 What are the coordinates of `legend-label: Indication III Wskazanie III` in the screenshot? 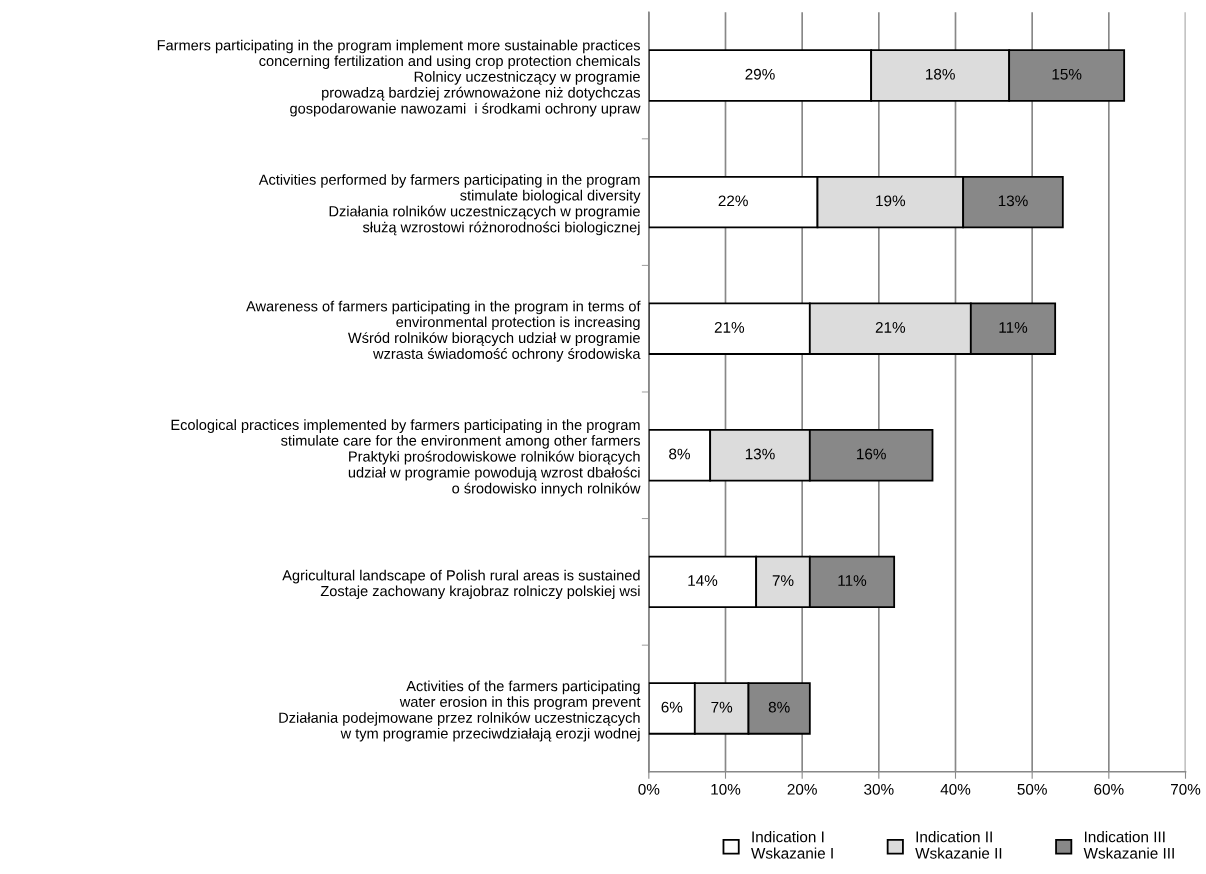 It's located at (1128, 845).